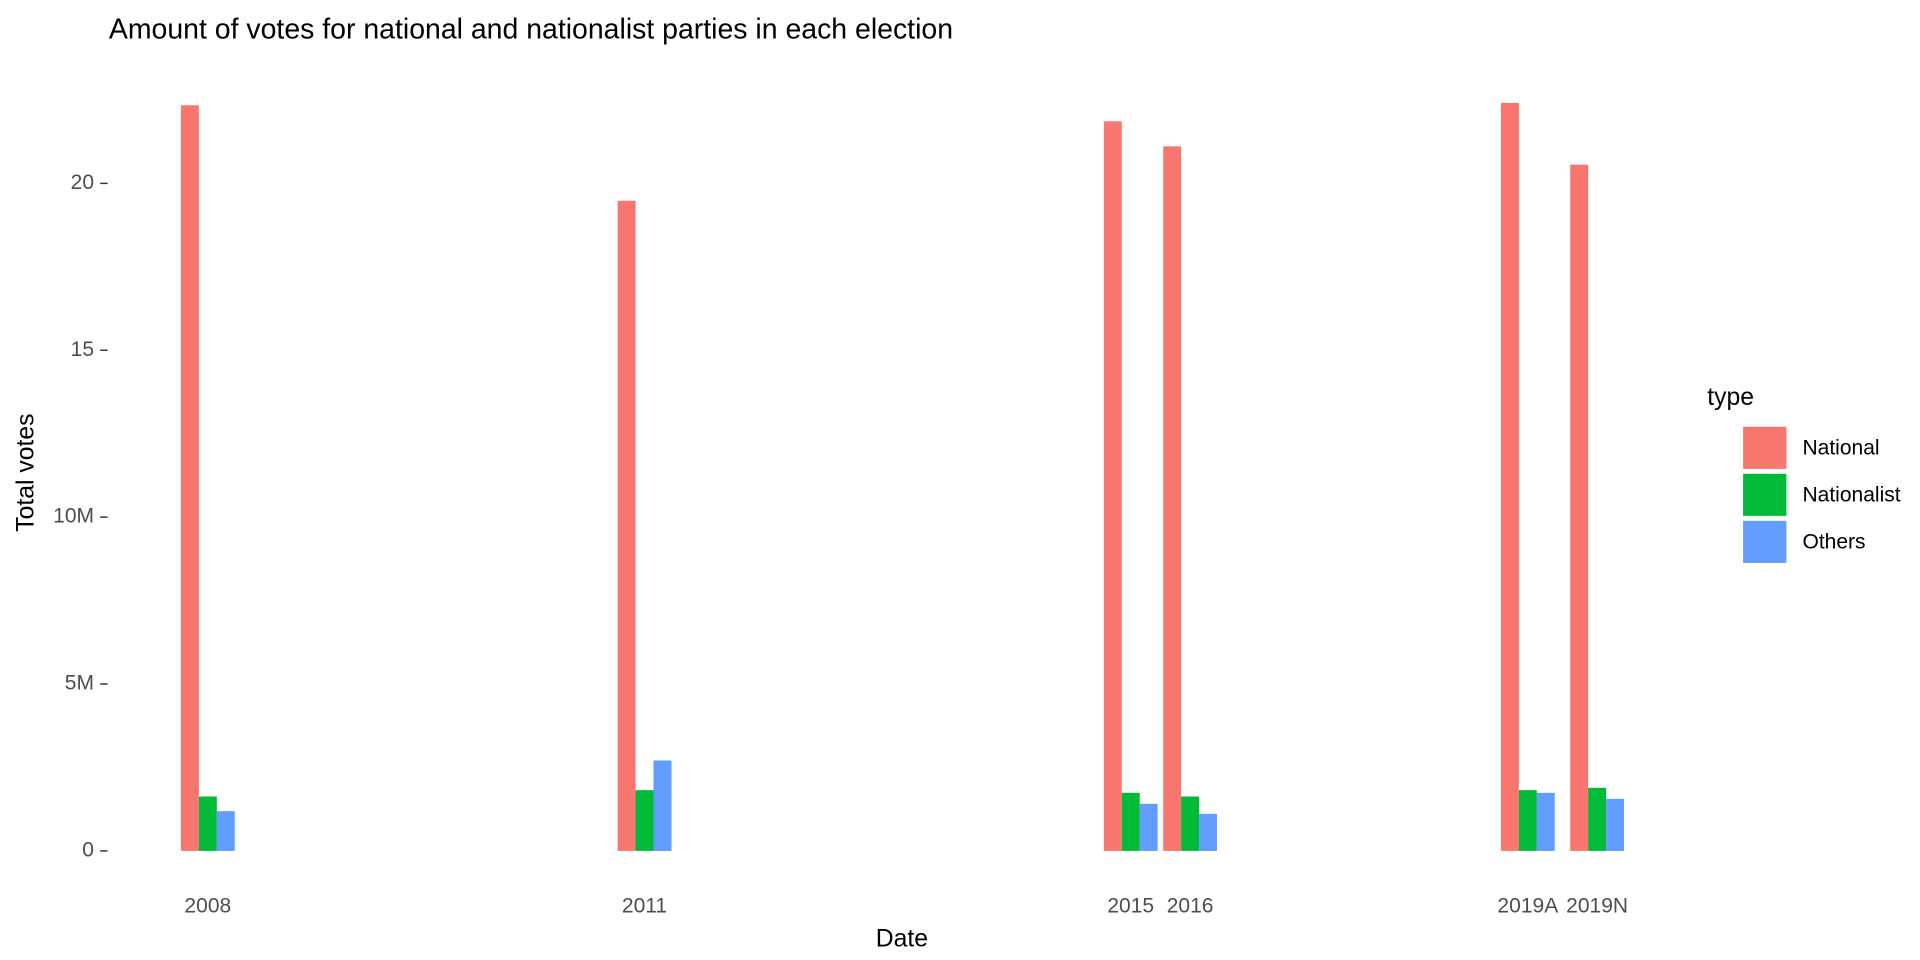 This screenshot has width=1920, height=960. What do you see at coordinates (1190, 905) in the screenshot?
I see `x-tick-label: 2016` at bounding box center [1190, 905].